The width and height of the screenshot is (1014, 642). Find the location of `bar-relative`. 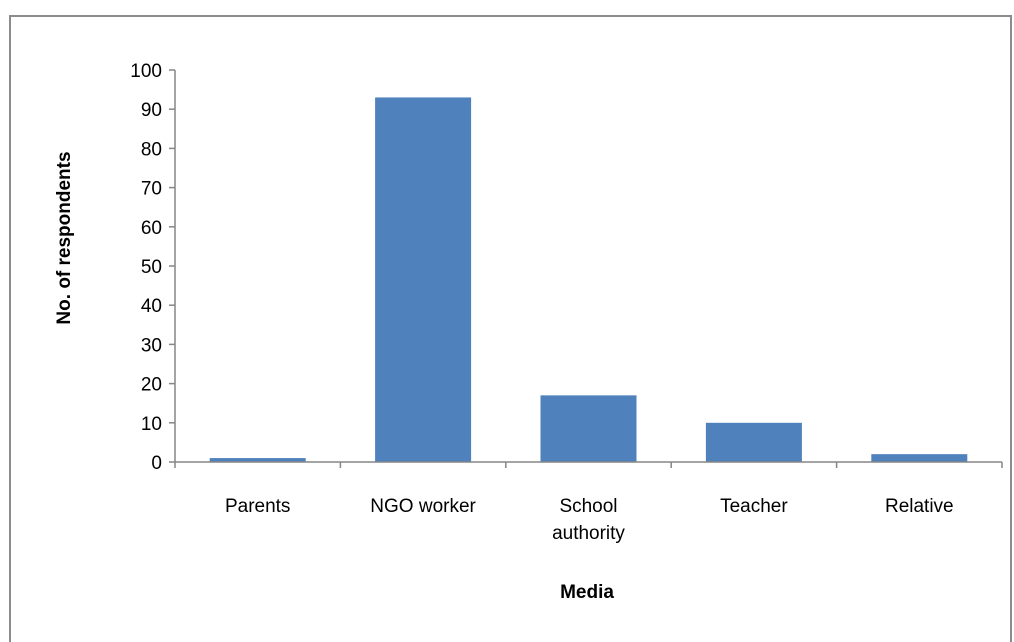

bar-relative is located at coordinates (919, 458).